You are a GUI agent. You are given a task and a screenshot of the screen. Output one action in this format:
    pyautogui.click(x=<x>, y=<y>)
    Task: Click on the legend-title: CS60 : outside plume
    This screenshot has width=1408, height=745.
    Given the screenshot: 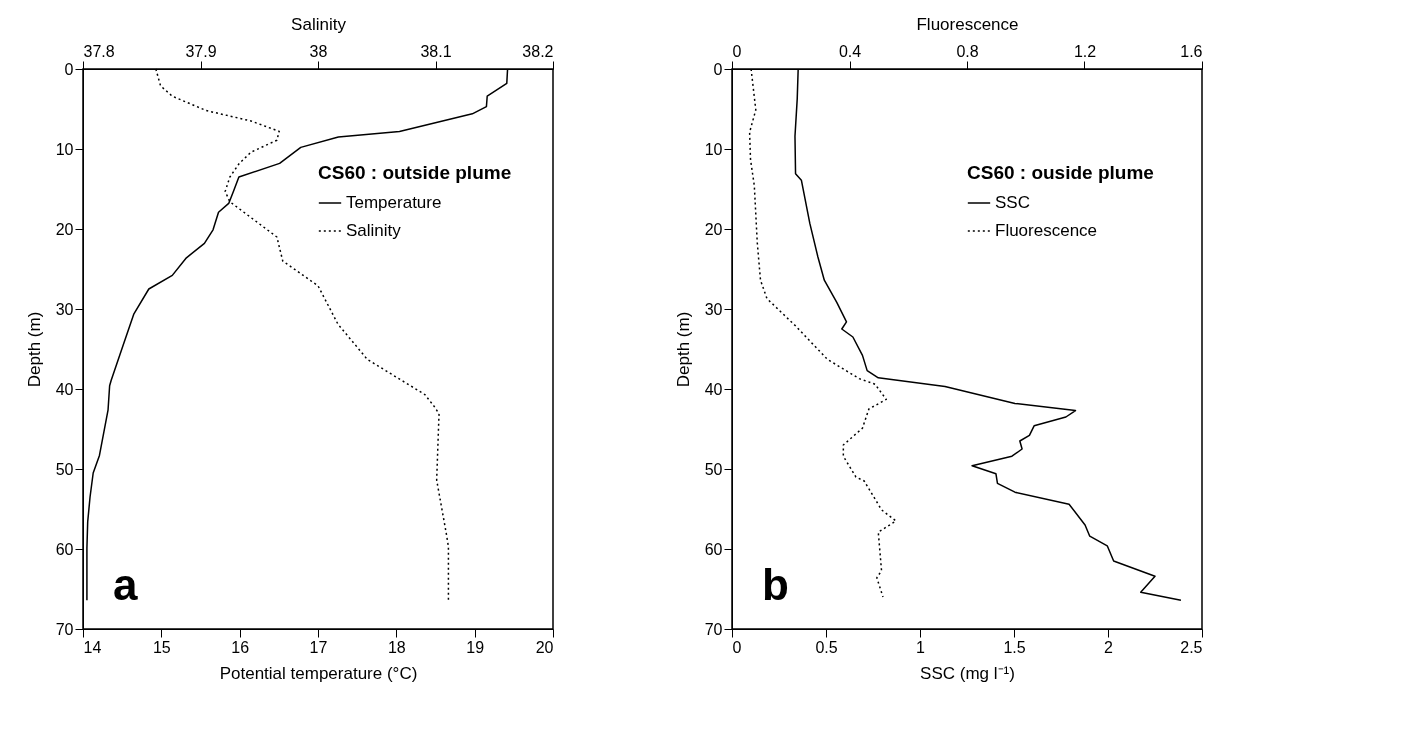 What is the action you would take?
    pyautogui.click(x=415, y=172)
    